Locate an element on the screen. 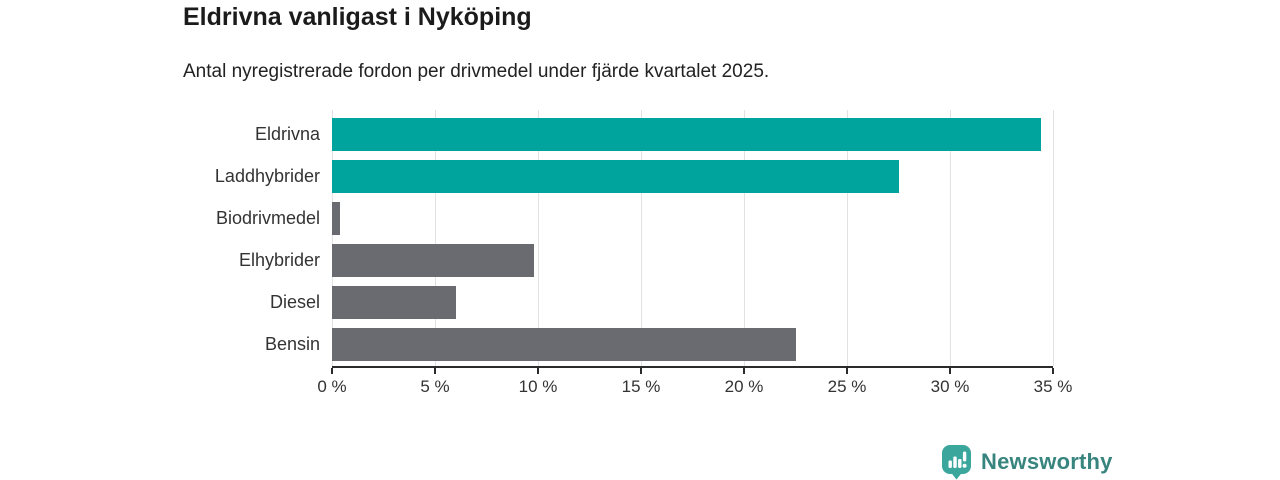  category-label-bensin: Bensin is located at coordinates (292, 344).